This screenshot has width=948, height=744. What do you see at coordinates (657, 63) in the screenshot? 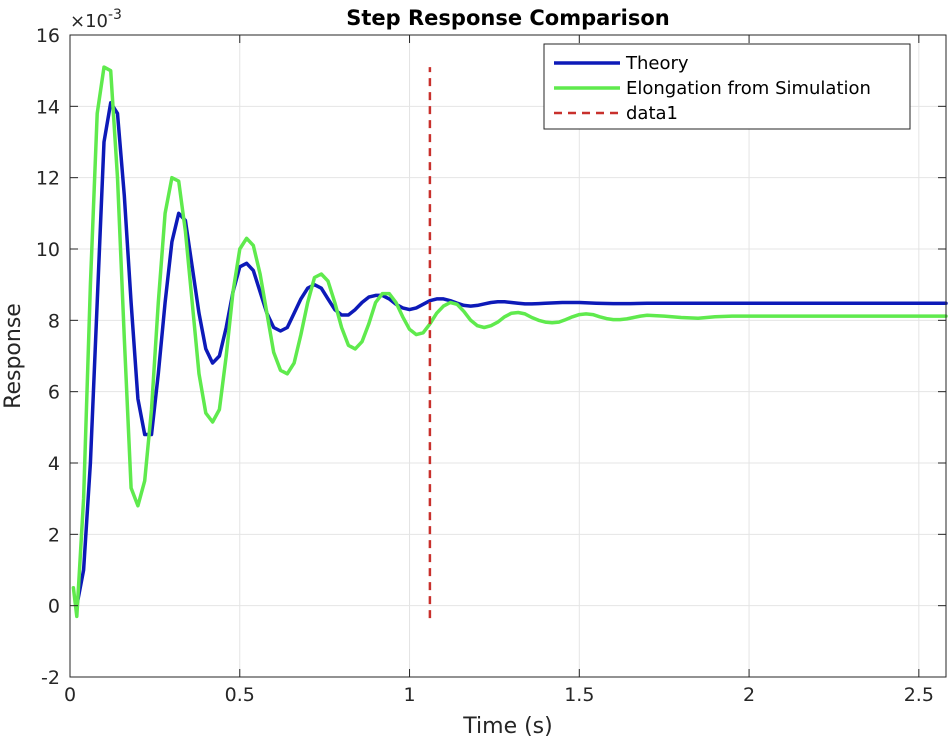
I see `legend-entry-1: Theory` at bounding box center [657, 63].